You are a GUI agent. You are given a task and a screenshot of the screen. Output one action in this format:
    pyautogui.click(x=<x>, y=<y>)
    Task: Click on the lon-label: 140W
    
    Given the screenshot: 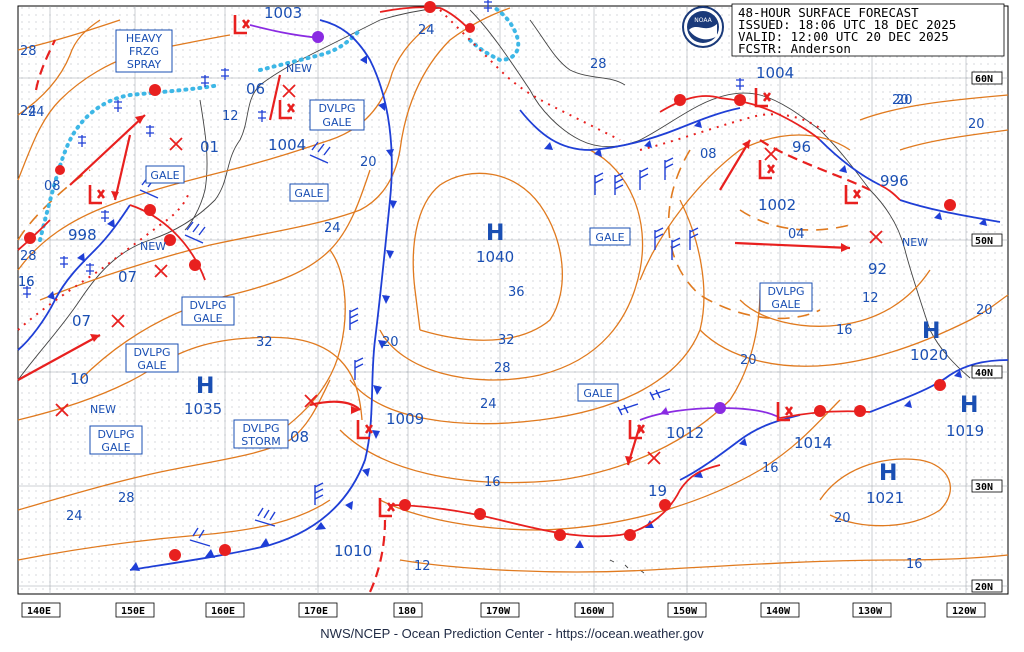 What is the action you would take?
    pyautogui.click(x=778, y=611)
    